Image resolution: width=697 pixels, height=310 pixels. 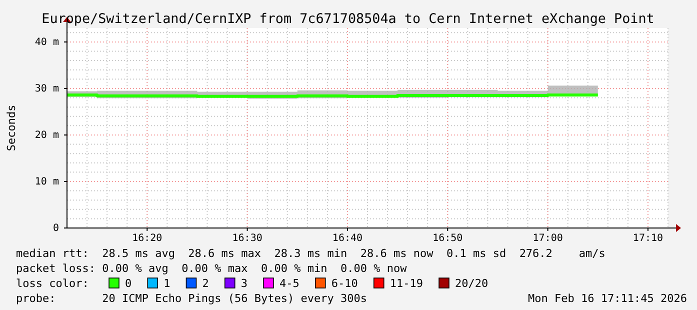 What do you see at coordinates (147, 238) in the screenshot?
I see `x-tick-label: 16:20` at bounding box center [147, 238].